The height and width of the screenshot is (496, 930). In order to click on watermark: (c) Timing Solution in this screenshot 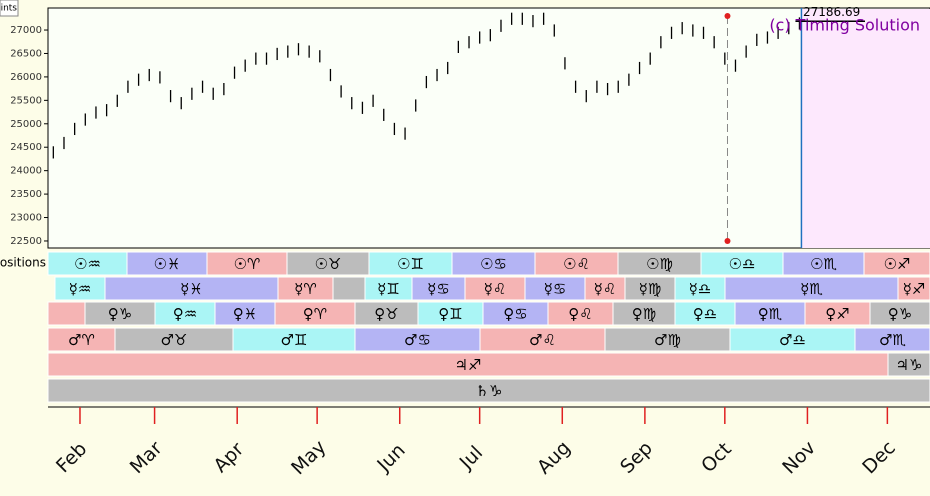, I will do `click(844, 25)`.